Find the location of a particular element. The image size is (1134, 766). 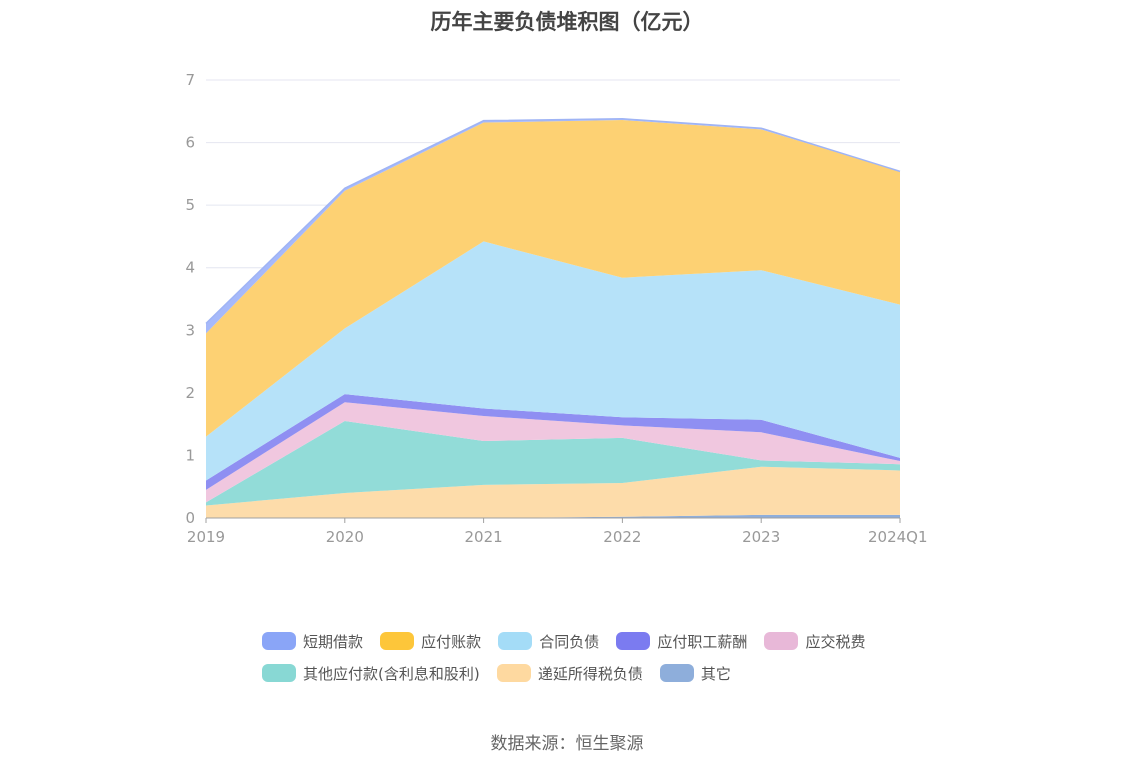

legend-label: 递延所得税负债 is located at coordinates (590, 673).